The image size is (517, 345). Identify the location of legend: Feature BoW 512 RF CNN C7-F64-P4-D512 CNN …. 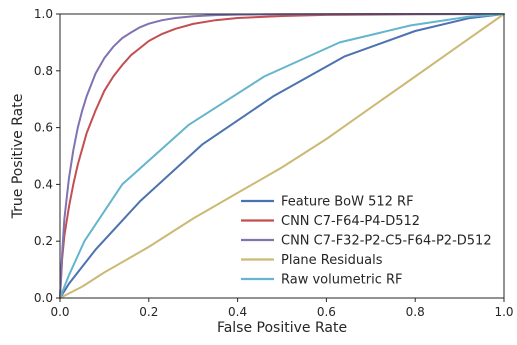
(366, 241).